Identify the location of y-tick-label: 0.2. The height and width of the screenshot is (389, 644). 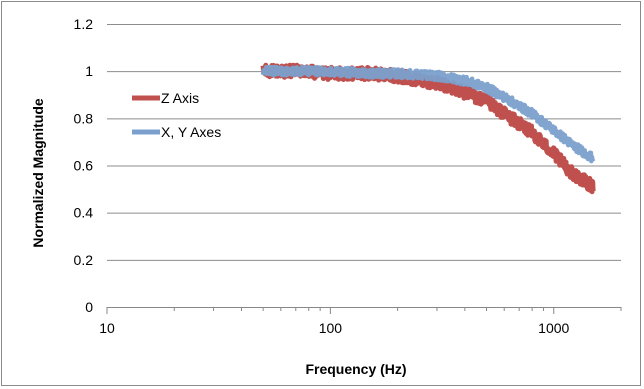
(84, 260).